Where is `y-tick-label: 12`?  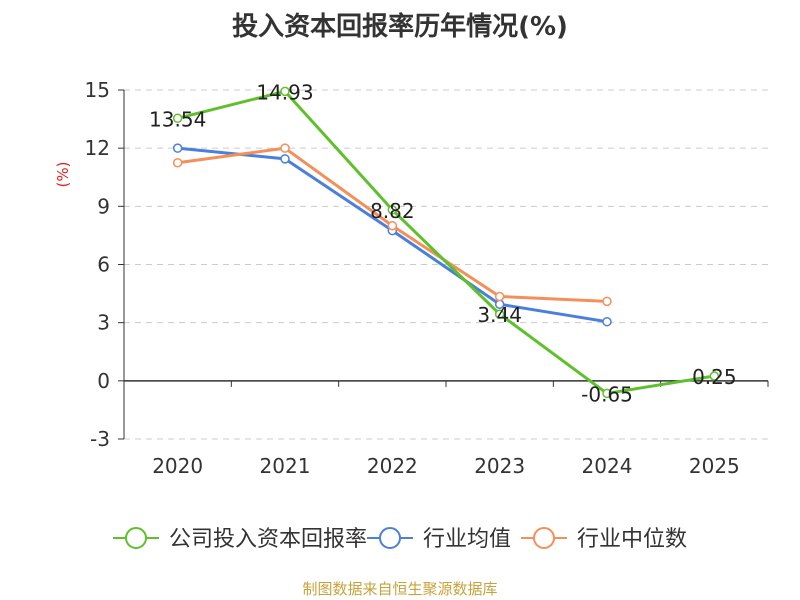 y-tick-label: 12 is located at coordinates (97, 148).